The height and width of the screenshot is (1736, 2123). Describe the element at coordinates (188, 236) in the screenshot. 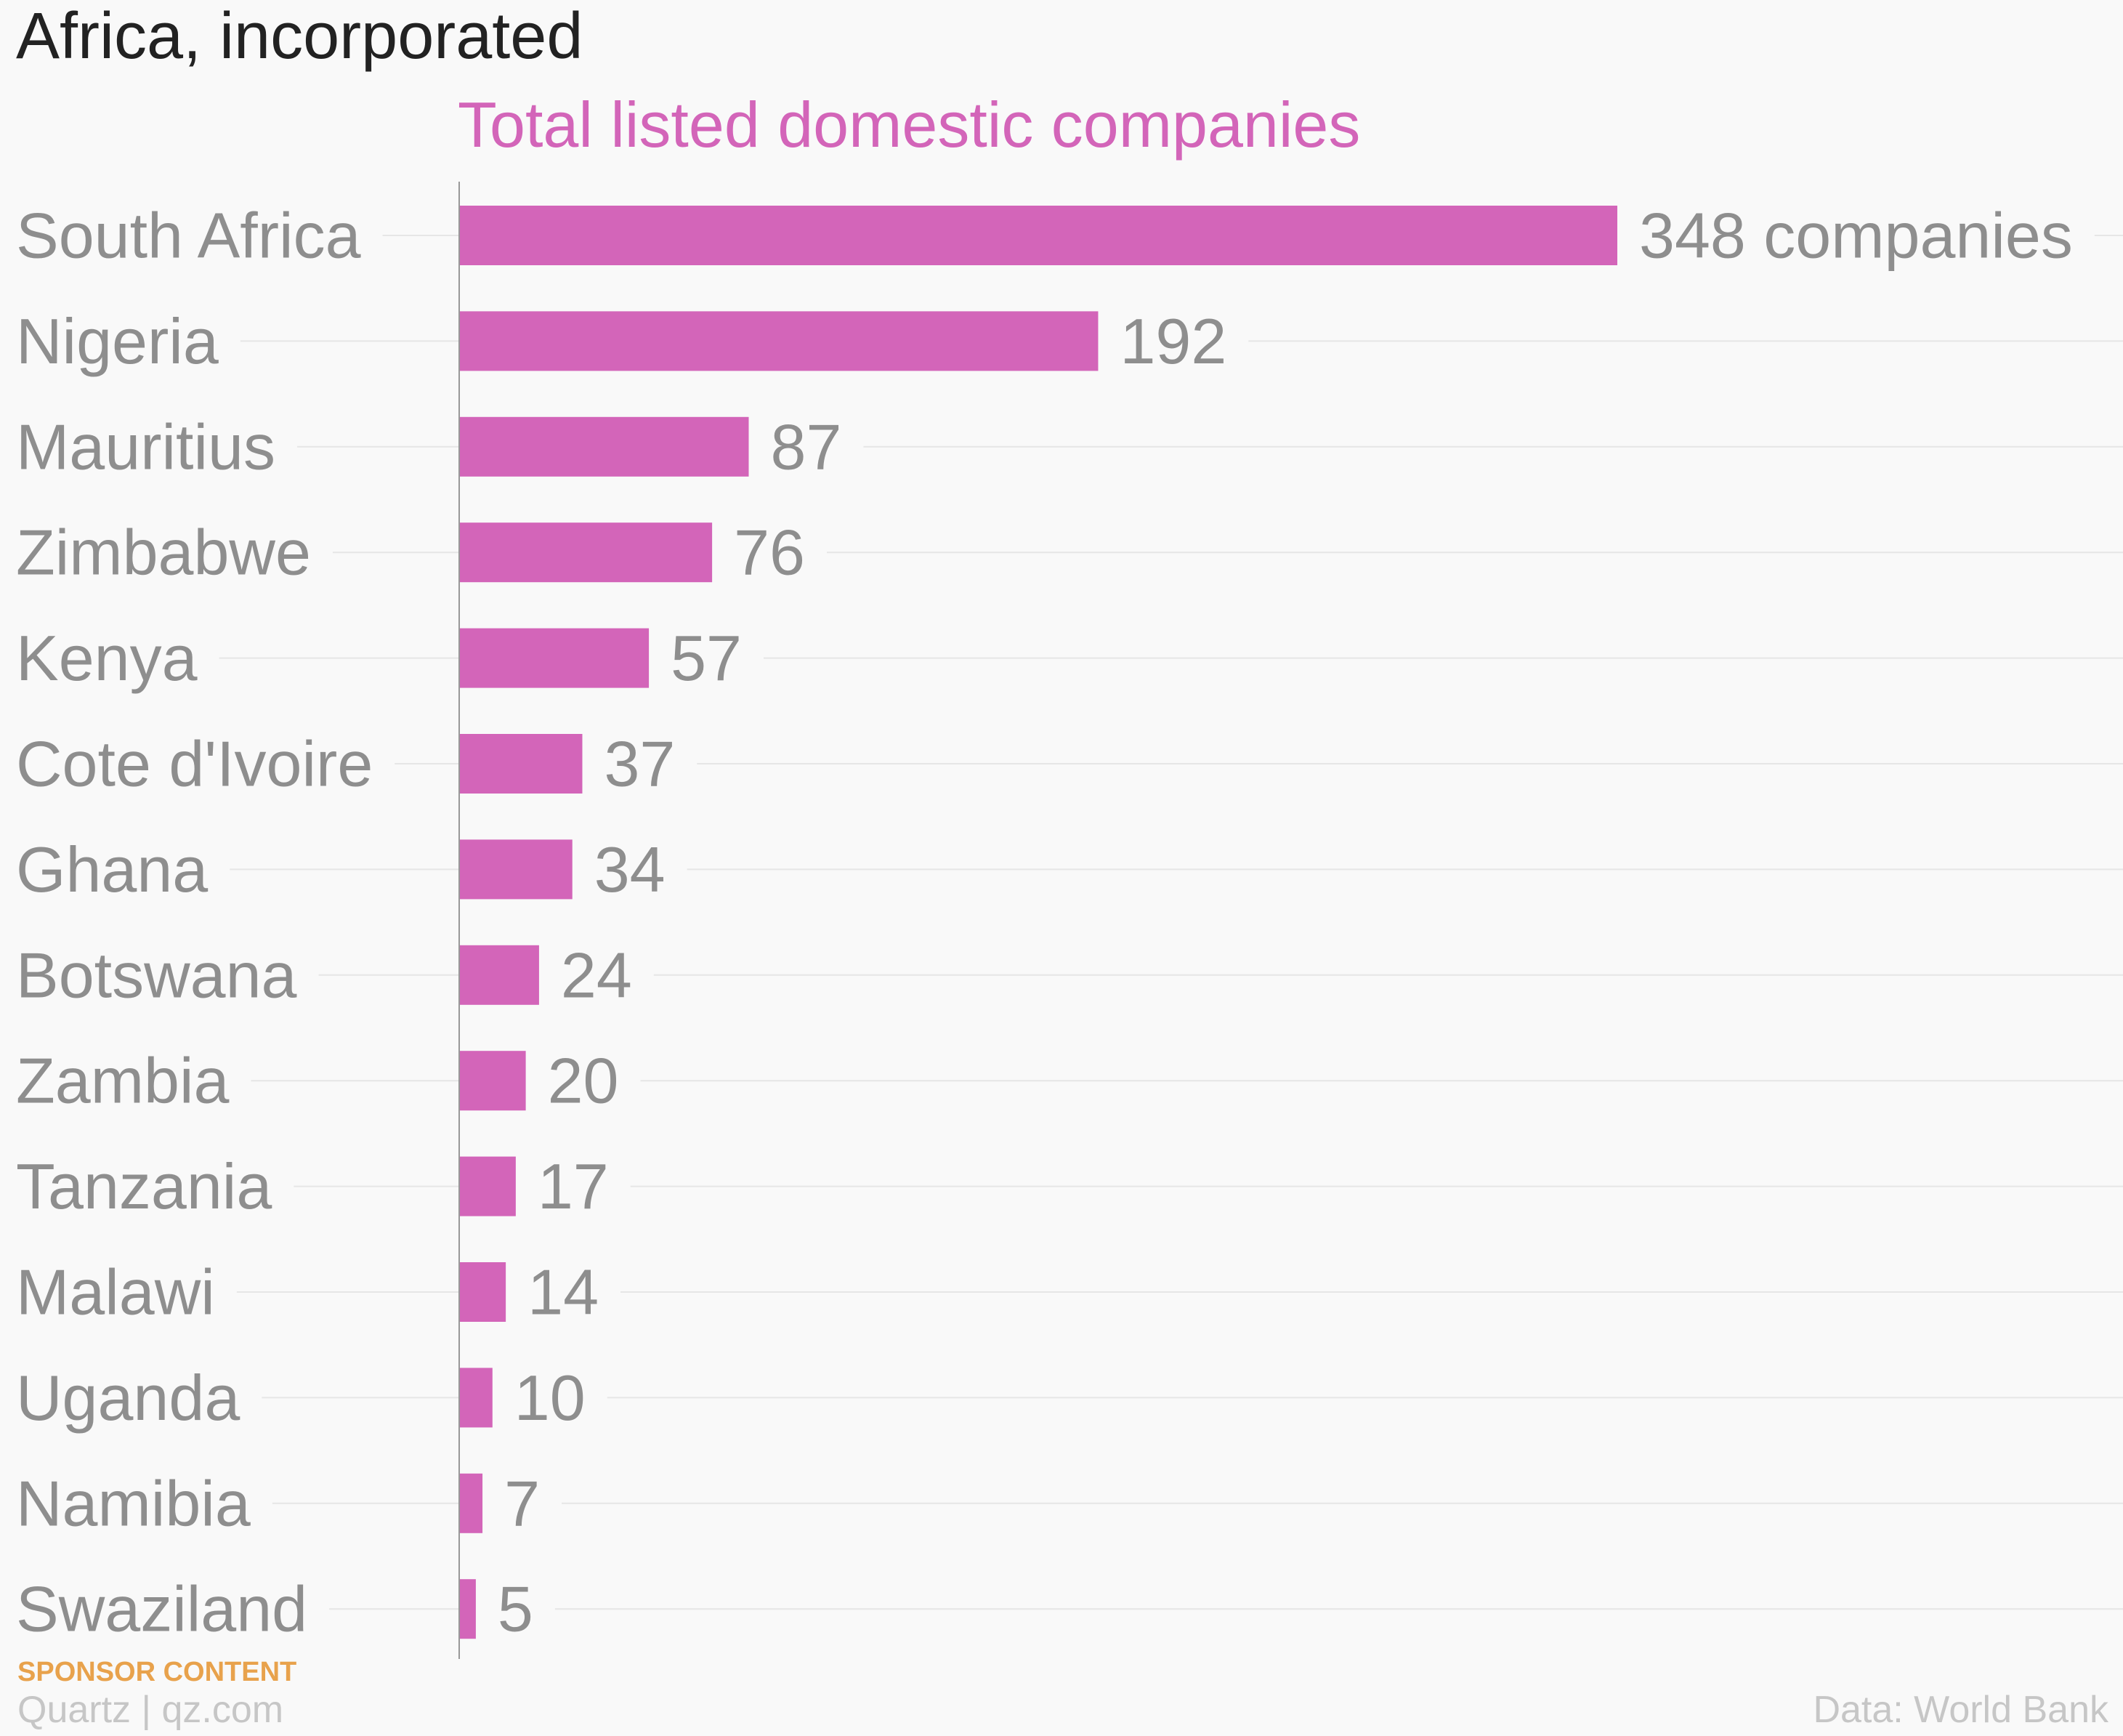

I see `category-label: South Africa` at that location.